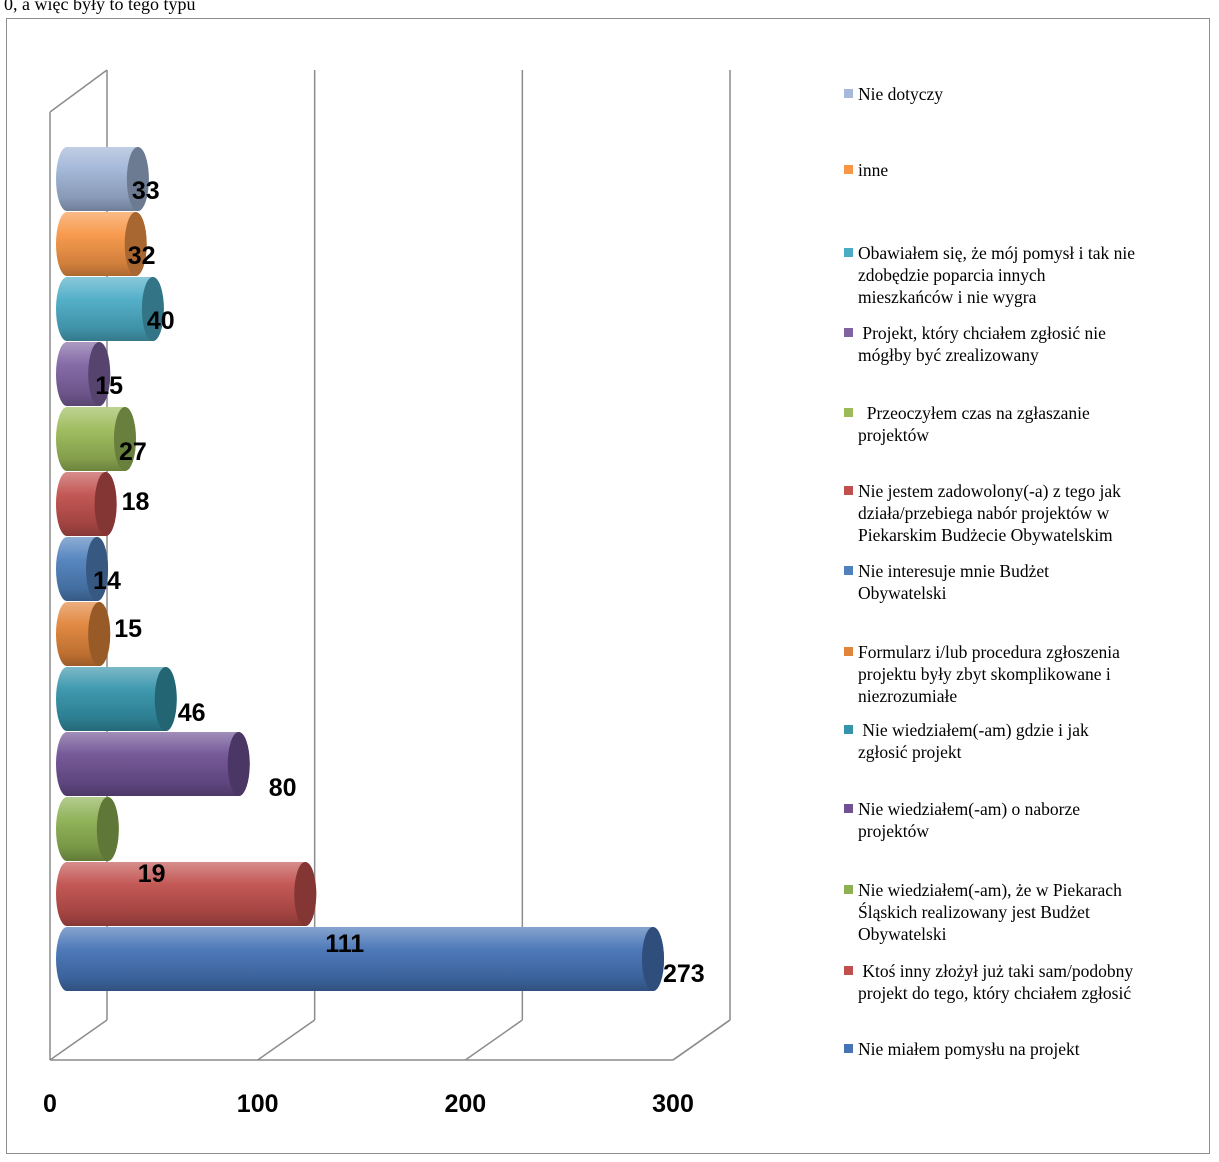  Describe the element at coordinates (50, 1104) in the screenshot. I see `x-tick-label: 0` at that location.